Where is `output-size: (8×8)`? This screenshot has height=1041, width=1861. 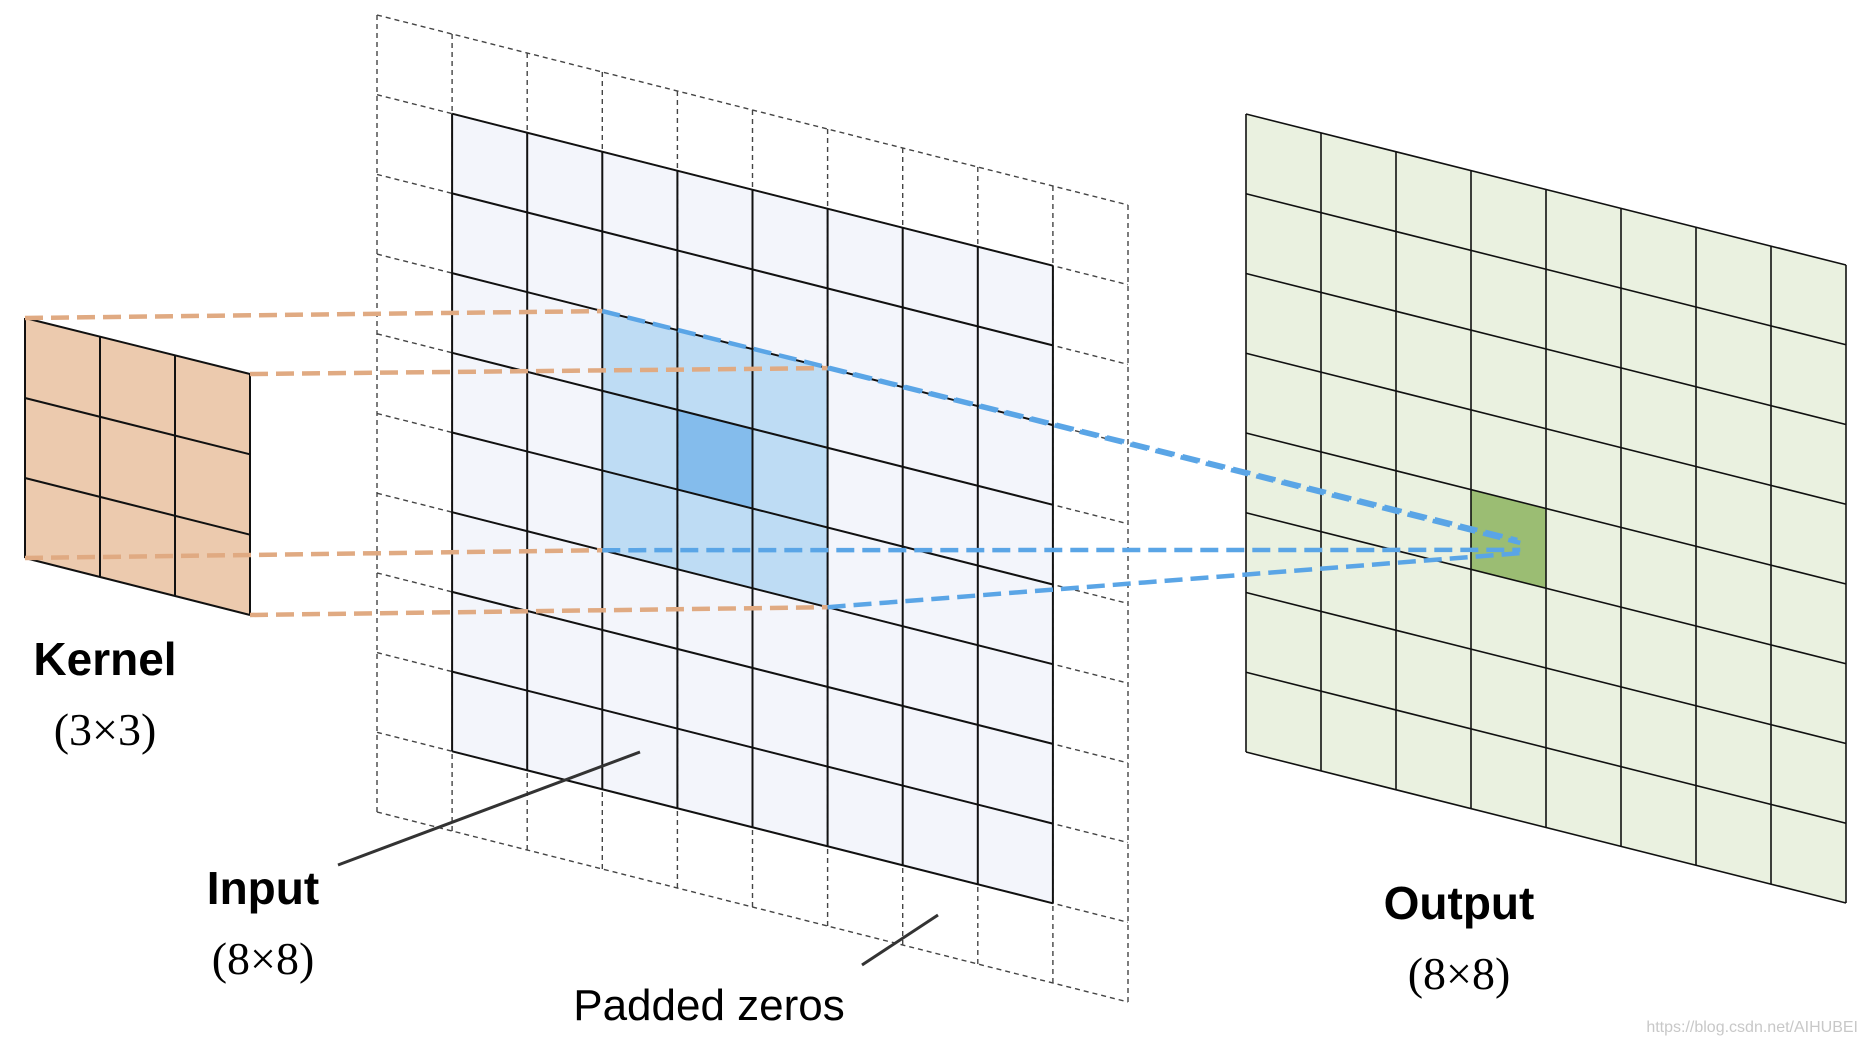 output-size: (8×8) is located at coordinates (1459, 973).